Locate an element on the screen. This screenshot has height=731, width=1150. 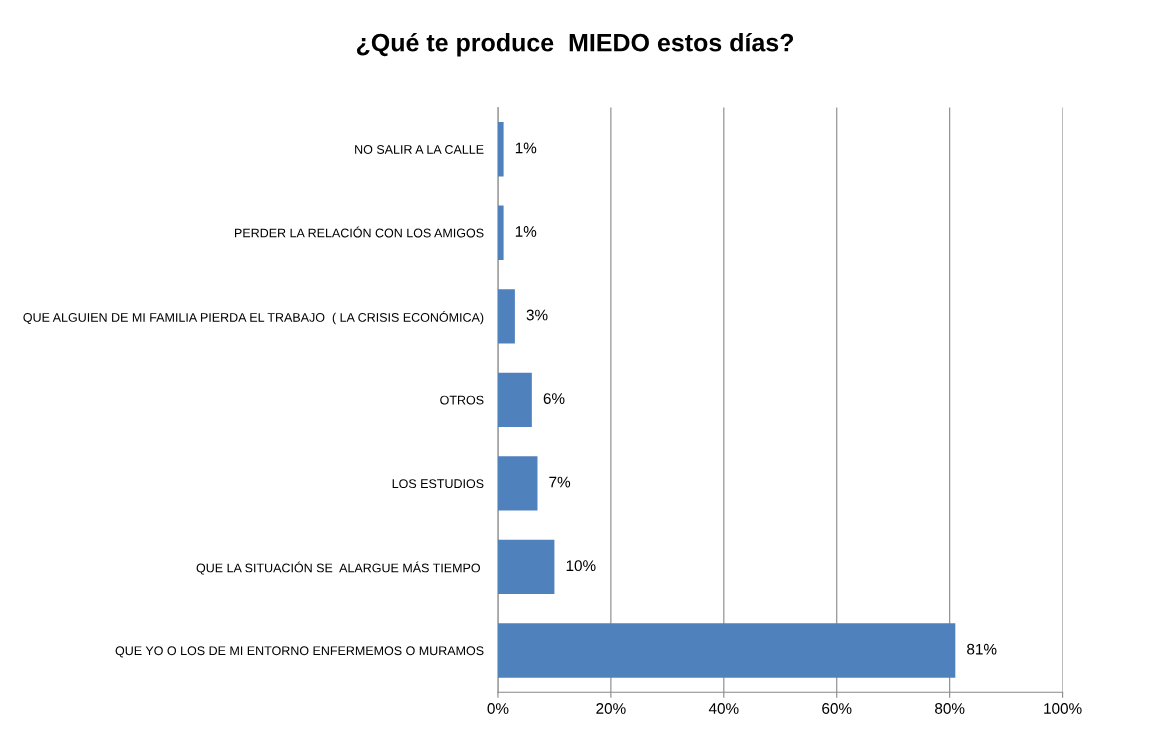
y-tick-label: OTROS is located at coordinates (462, 400).